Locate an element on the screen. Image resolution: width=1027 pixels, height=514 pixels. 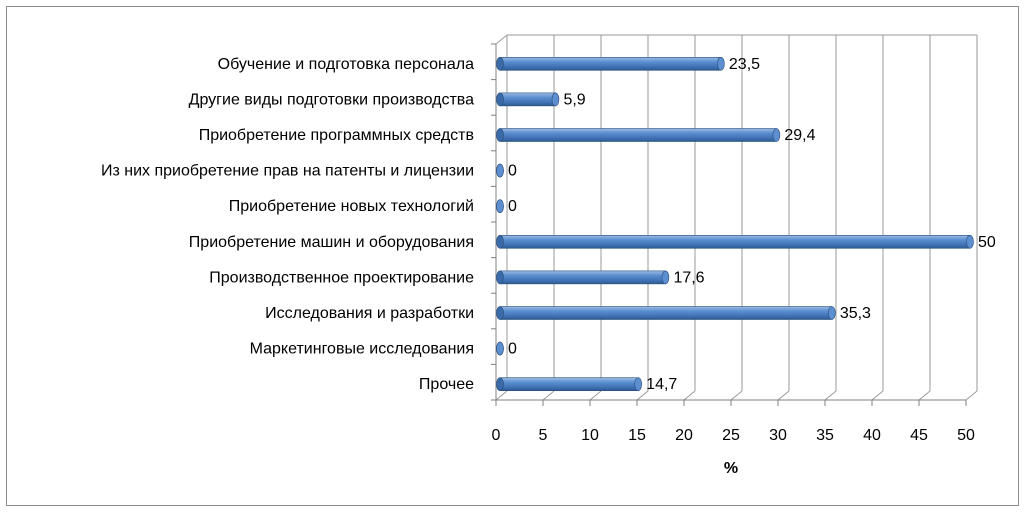
data-label: 23,5 is located at coordinates (744, 64).